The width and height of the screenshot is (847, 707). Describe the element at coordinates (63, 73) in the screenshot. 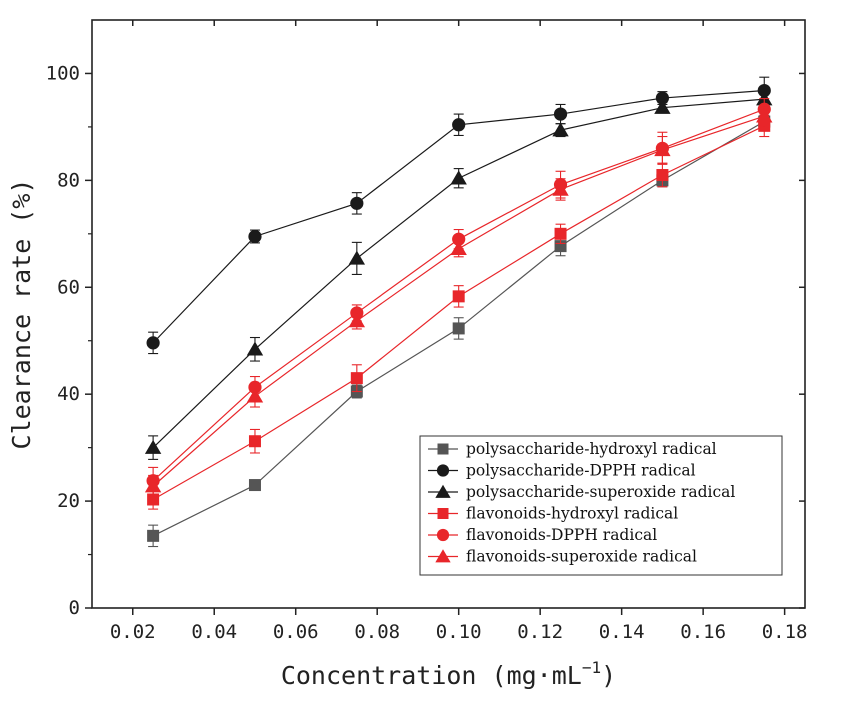

I see `y-tick-label: 100` at that location.